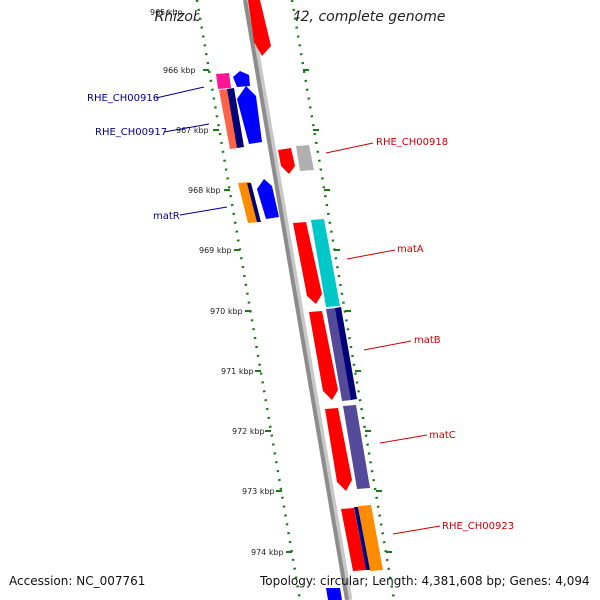  What do you see at coordinates (286, 161) in the screenshot?
I see `gene-feature-rhe-ch00918` at bounding box center [286, 161].